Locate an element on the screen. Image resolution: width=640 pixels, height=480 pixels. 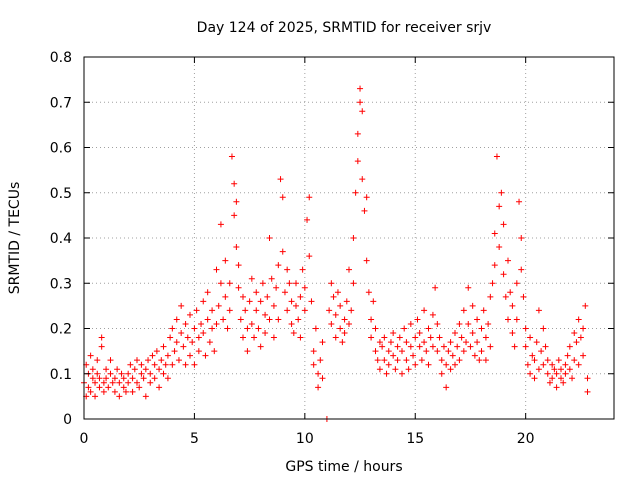
y-tick-label: 0.2 is located at coordinates (61, 330).